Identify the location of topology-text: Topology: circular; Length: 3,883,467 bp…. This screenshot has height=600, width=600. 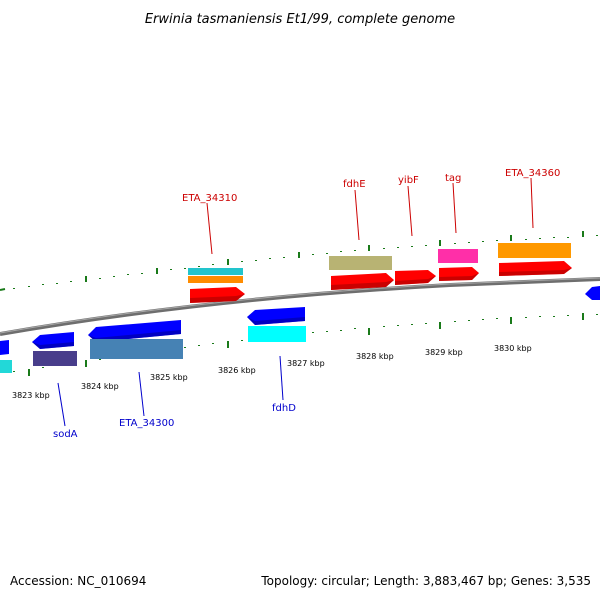
(426, 581).